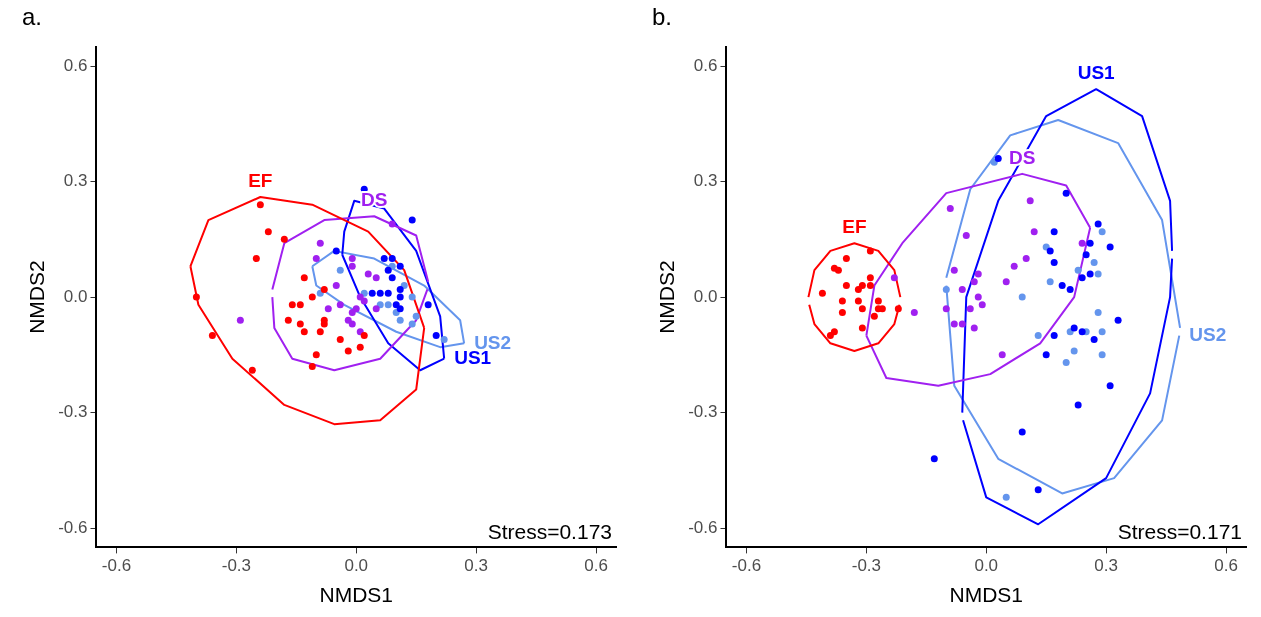 The height and width of the screenshot is (617, 1261). I want to click on series-label: US1, so click(1096, 72).